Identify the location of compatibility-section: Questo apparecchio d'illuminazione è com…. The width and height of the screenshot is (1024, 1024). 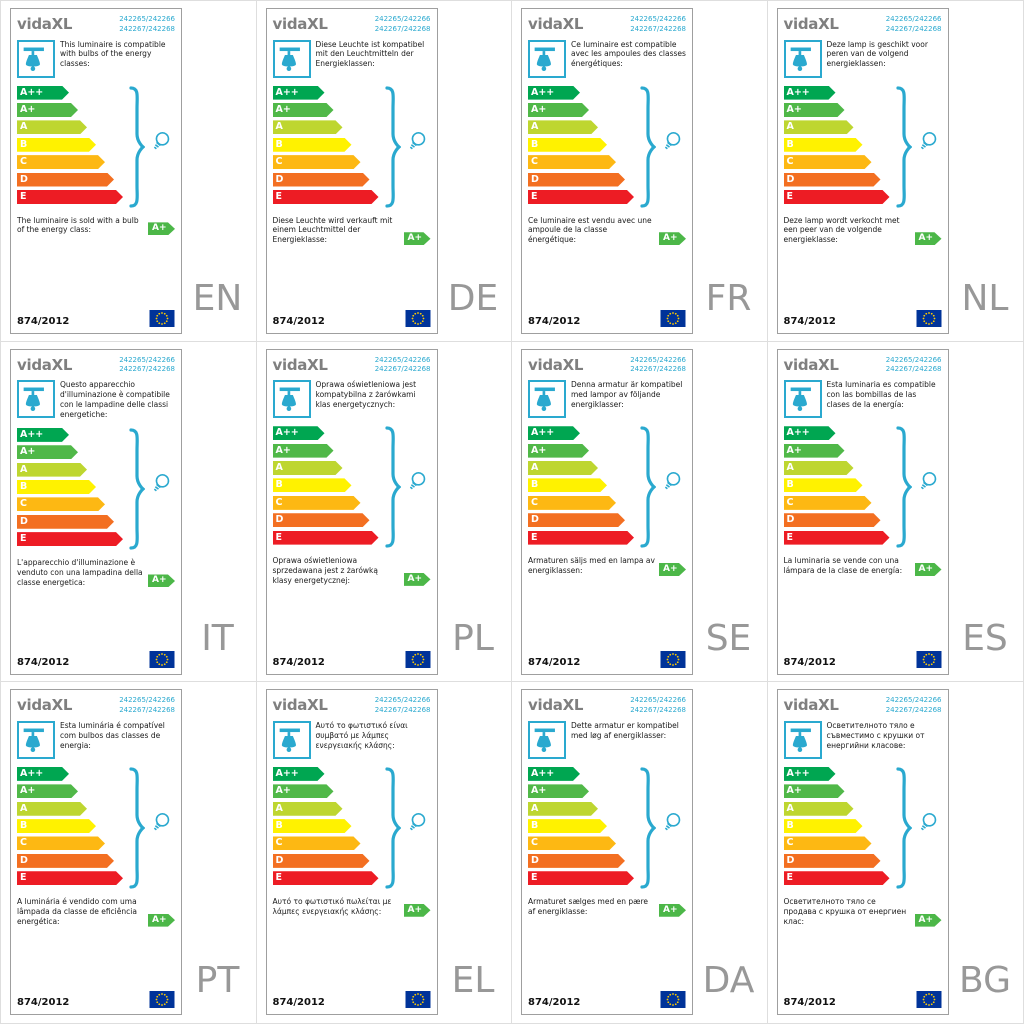
(96, 400).